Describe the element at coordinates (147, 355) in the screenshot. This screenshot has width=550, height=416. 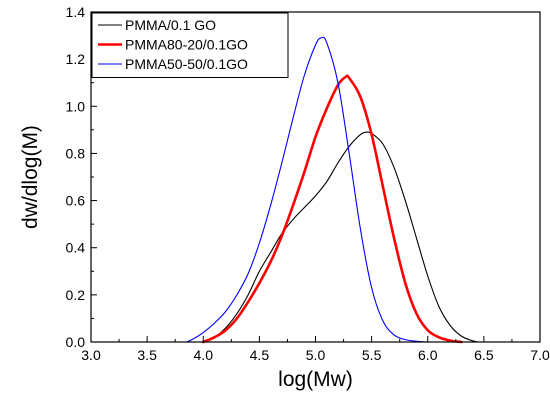
I see `x-tick-label: 3.5` at that location.